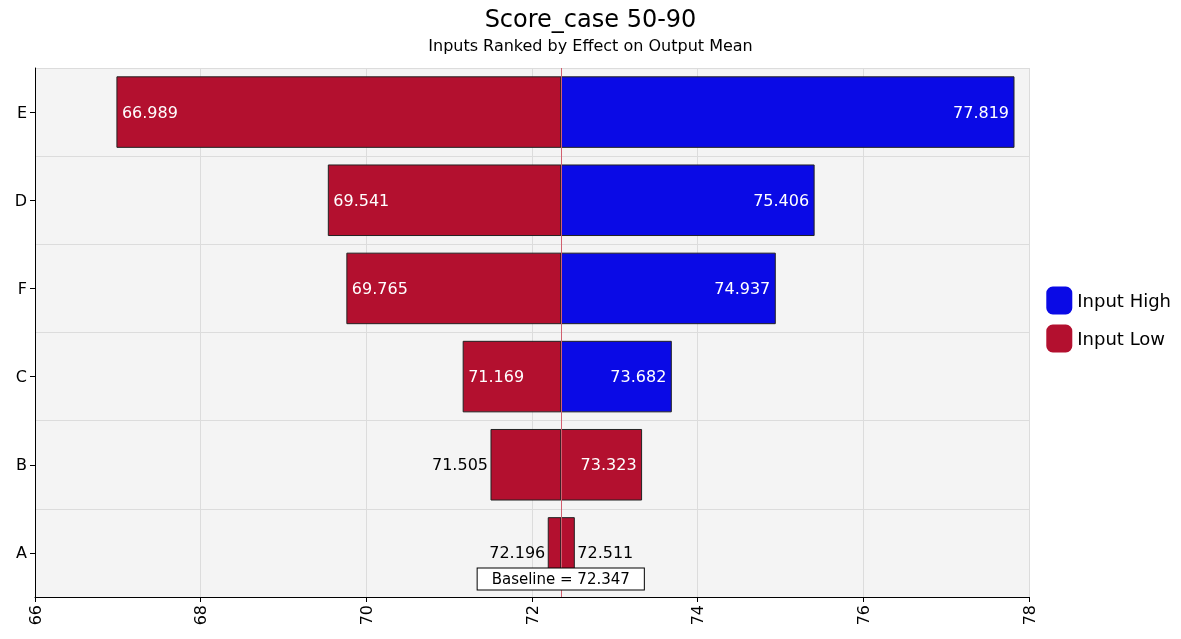 This screenshot has height=639, width=1181. What do you see at coordinates (201, 615) in the screenshot?
I see `x-tick-label: 68` at bounding box center [201, 615].